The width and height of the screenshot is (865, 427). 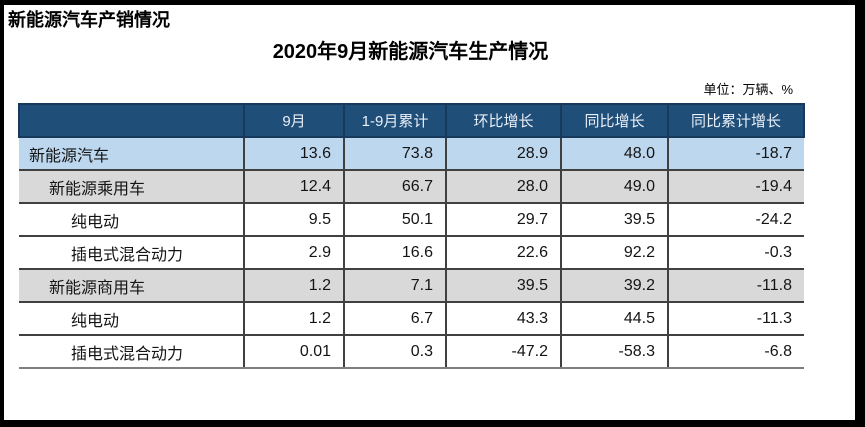 I want to click on cell-value: 92.2, so click(x=614, y=252).